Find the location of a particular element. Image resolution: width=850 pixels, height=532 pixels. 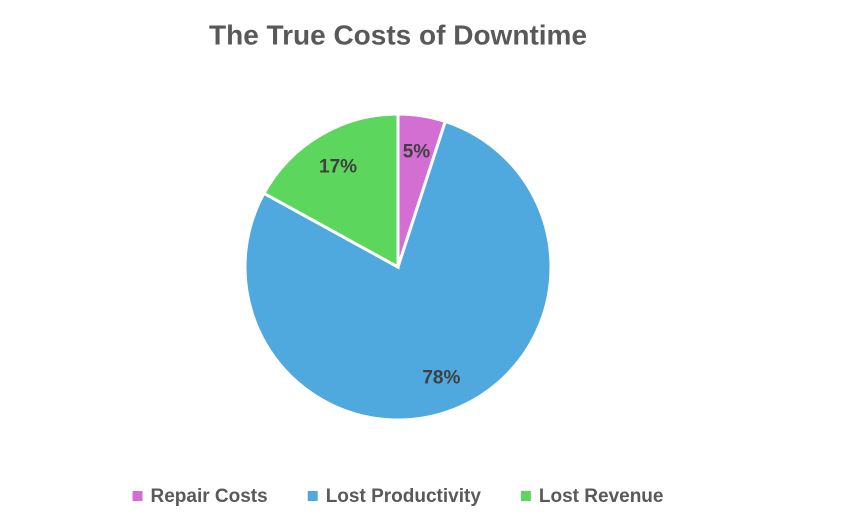

legend-label: Repair Costs is located at coordinates (209, 496).